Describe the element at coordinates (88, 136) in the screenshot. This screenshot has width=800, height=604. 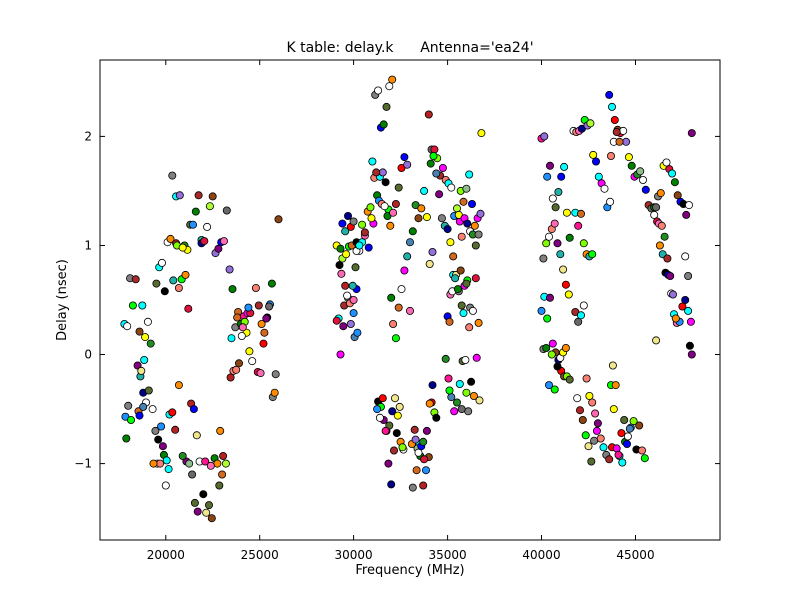
I see `y-tick-label: 2` at that location.